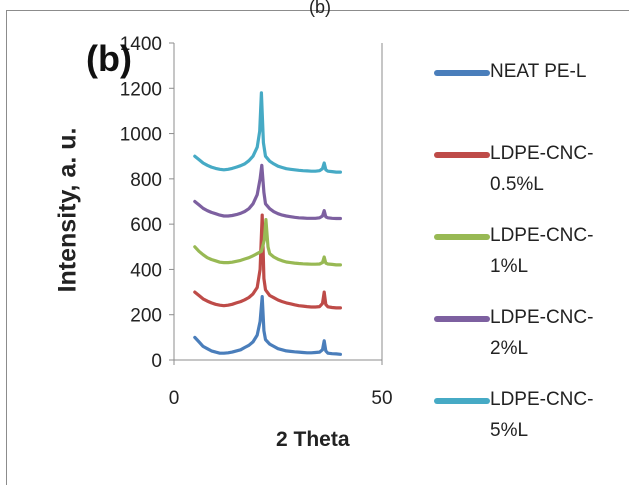 This screenshot has width=629, height=485. What do you see at coordinates (313, 439) in the screenshot?
I see `x-axis-label: 2 Theta` at bounding box center [313, 439].